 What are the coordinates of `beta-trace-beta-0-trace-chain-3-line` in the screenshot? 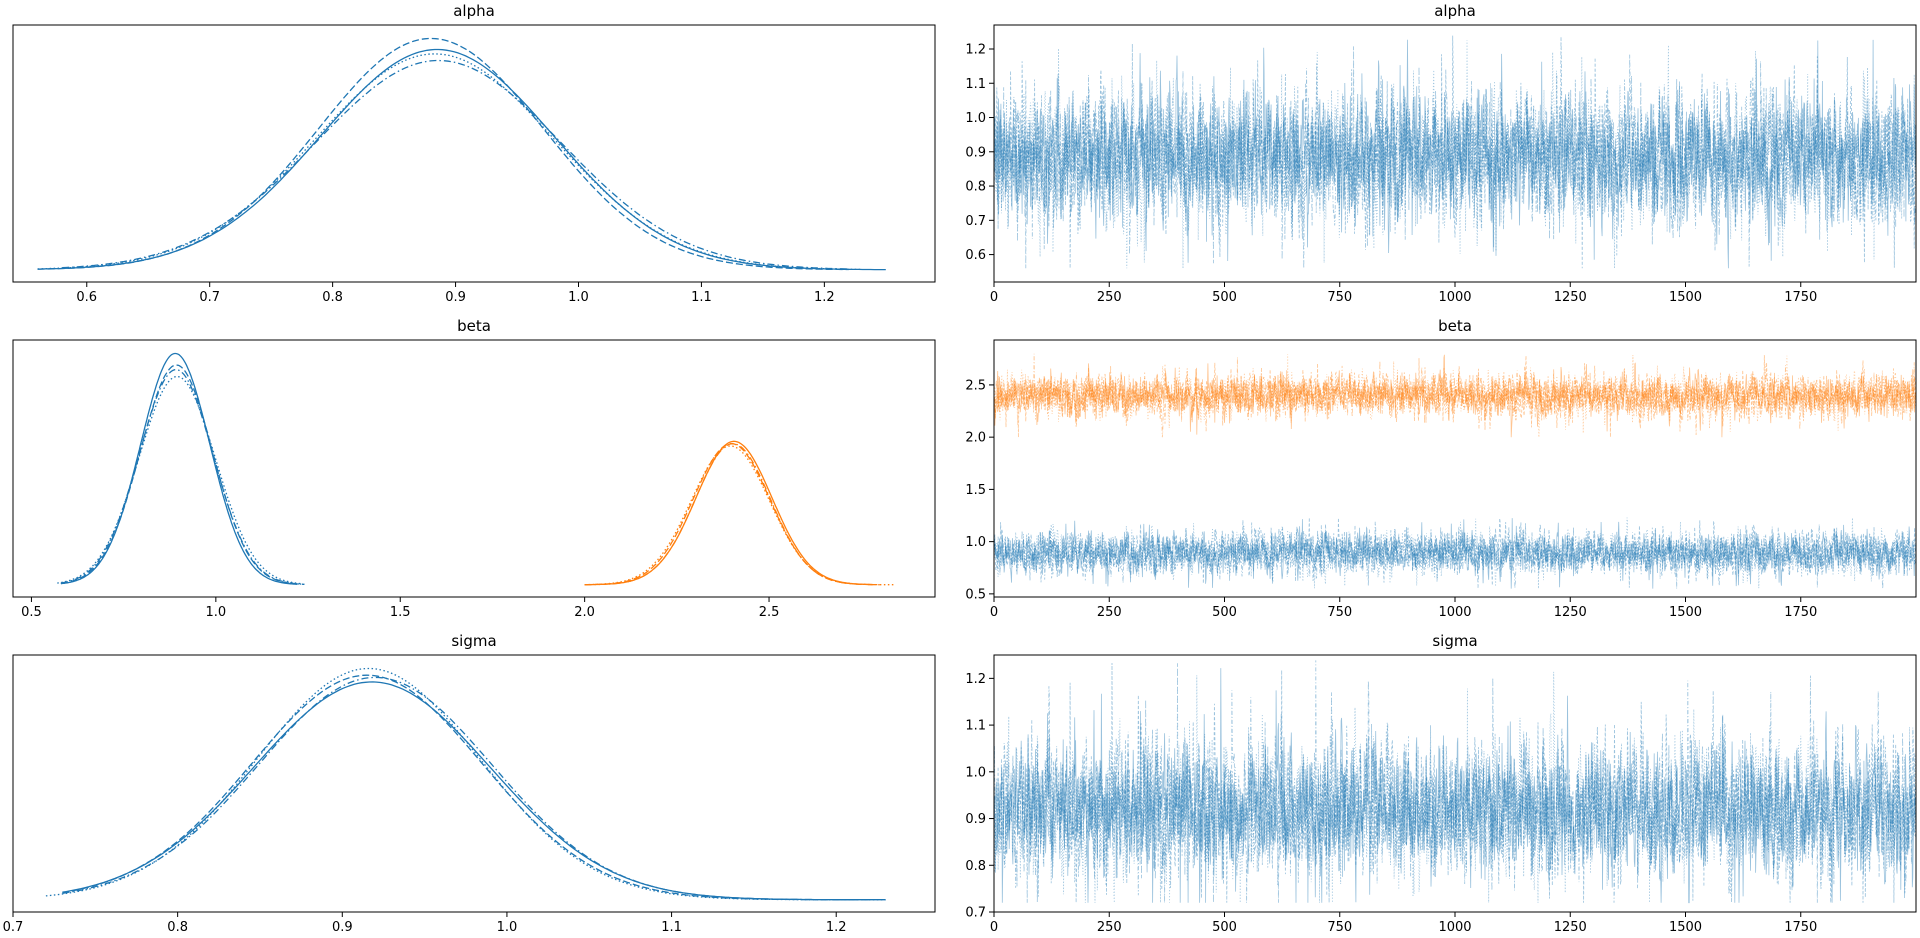 It's located at (1455, 554).